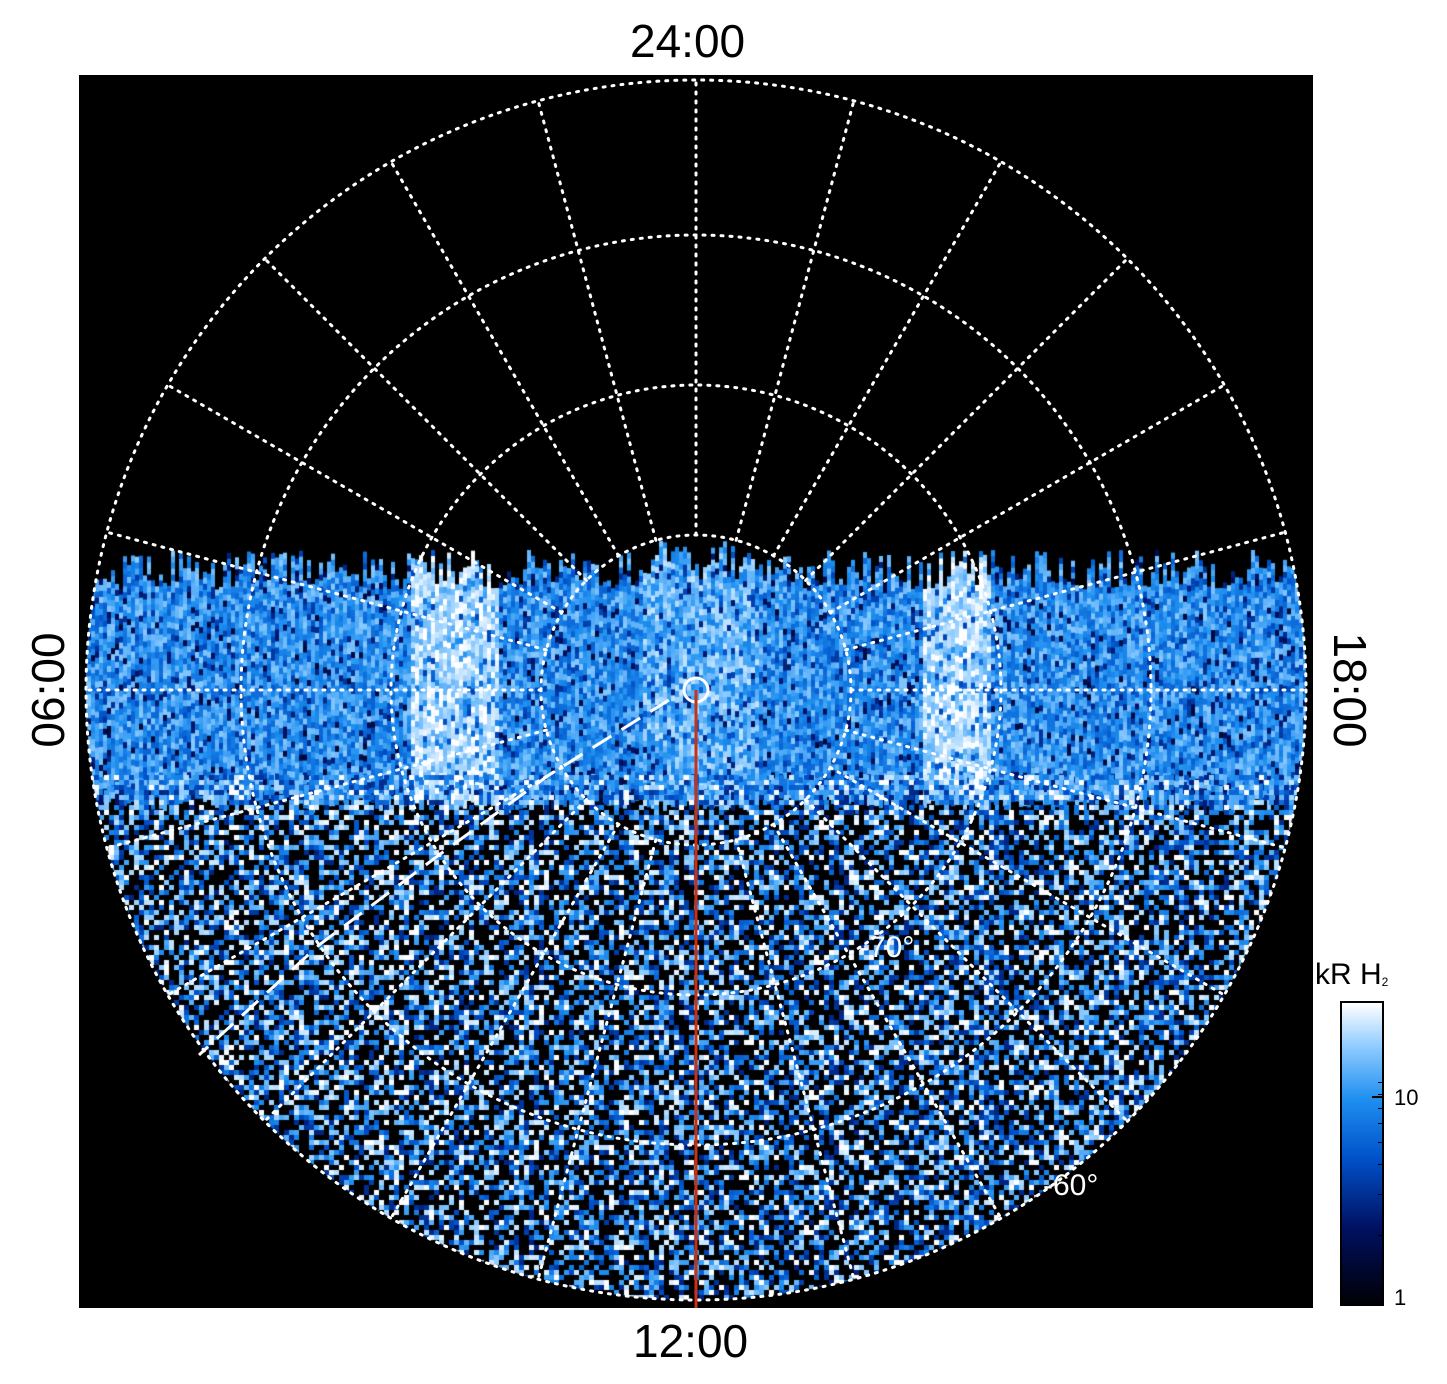 Image resolution: width=1447 pixels, height=1384 pixels. What do you see at coordinates (1350, 690) in the screenshot?
I see `local-time-label-dusk: 18:00` at bounding box center [1350, 690].